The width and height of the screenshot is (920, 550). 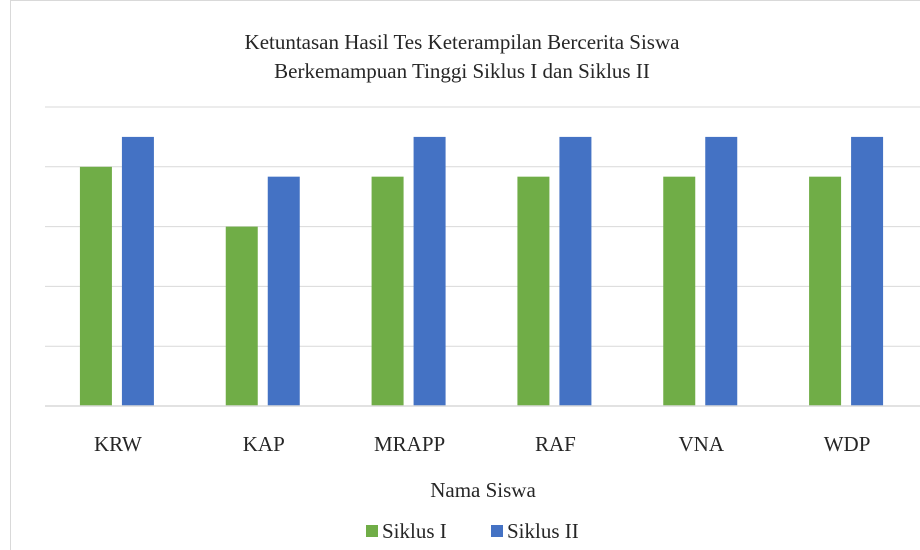 I want to click on x-tick-label: VNA, so click(x=702, y=444).